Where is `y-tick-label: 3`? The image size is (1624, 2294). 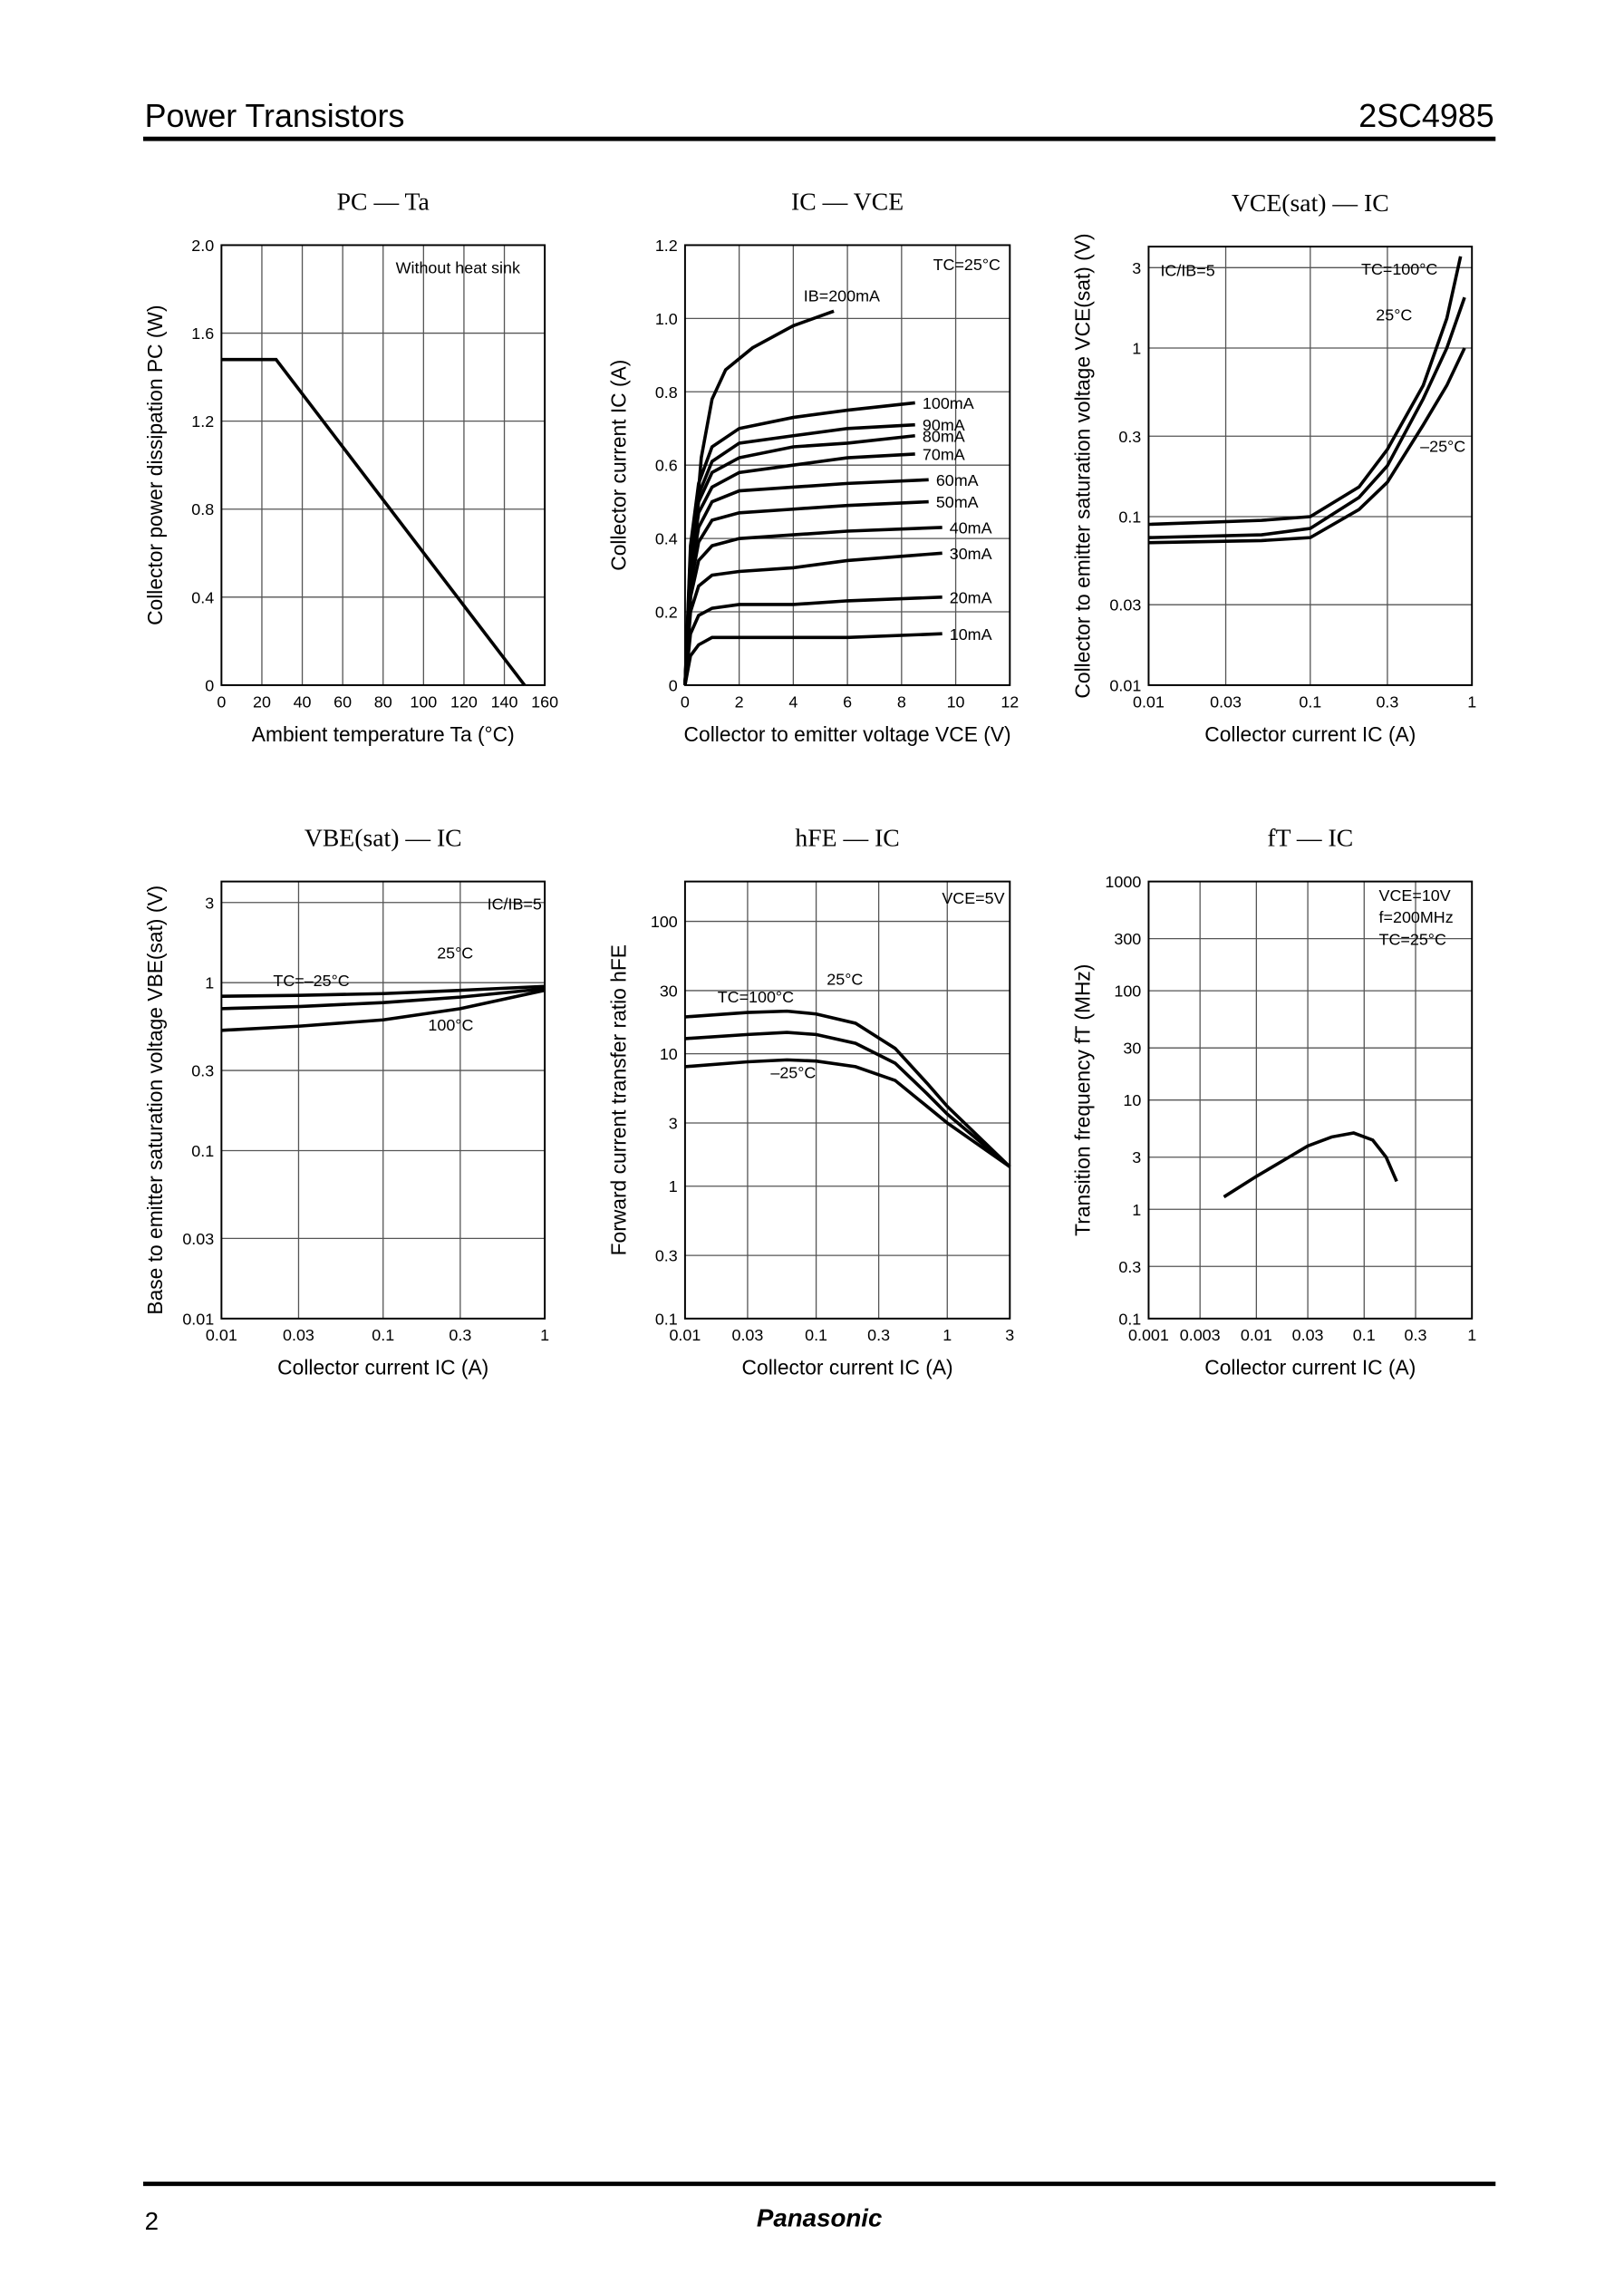 y-tick-label: 3 is located at coordinates (209, 903).